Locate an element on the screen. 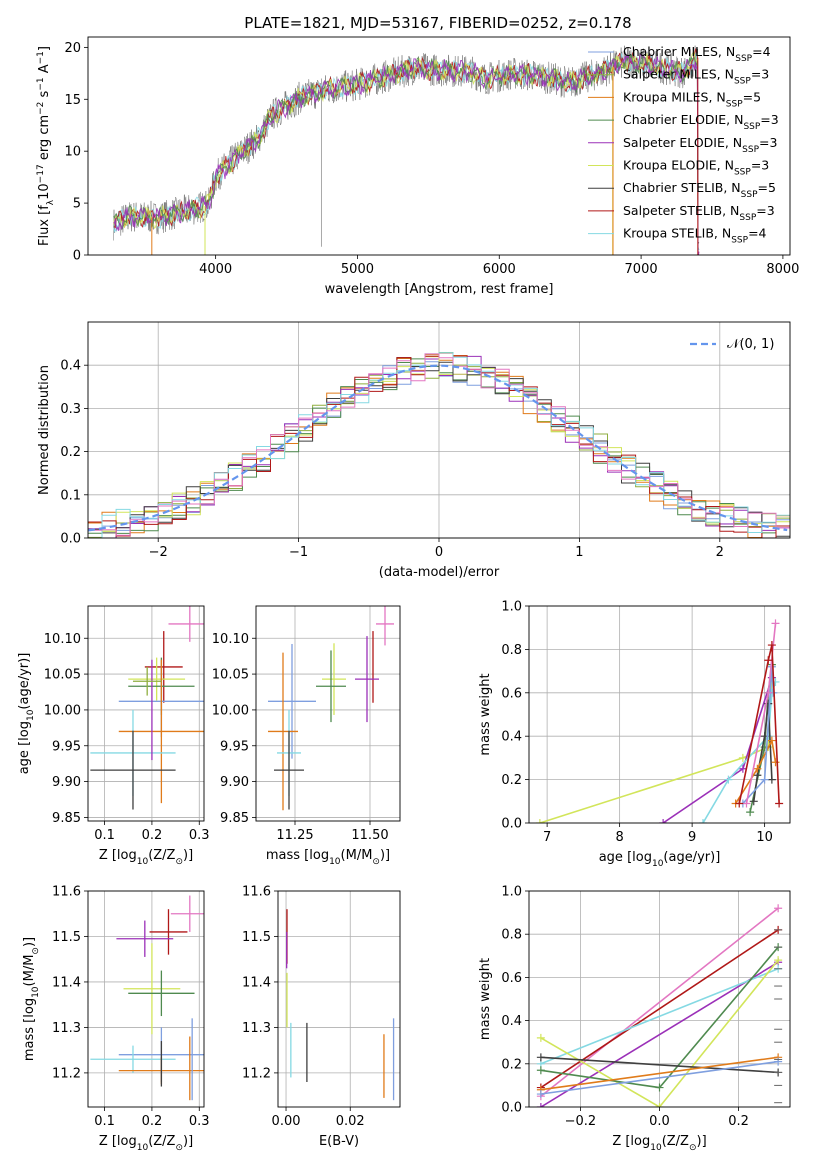 This screenshot has width=819, height=1170. x-axis-label: Z [log10(Z/Z⊙)] is located at coordinates (146, 1143).